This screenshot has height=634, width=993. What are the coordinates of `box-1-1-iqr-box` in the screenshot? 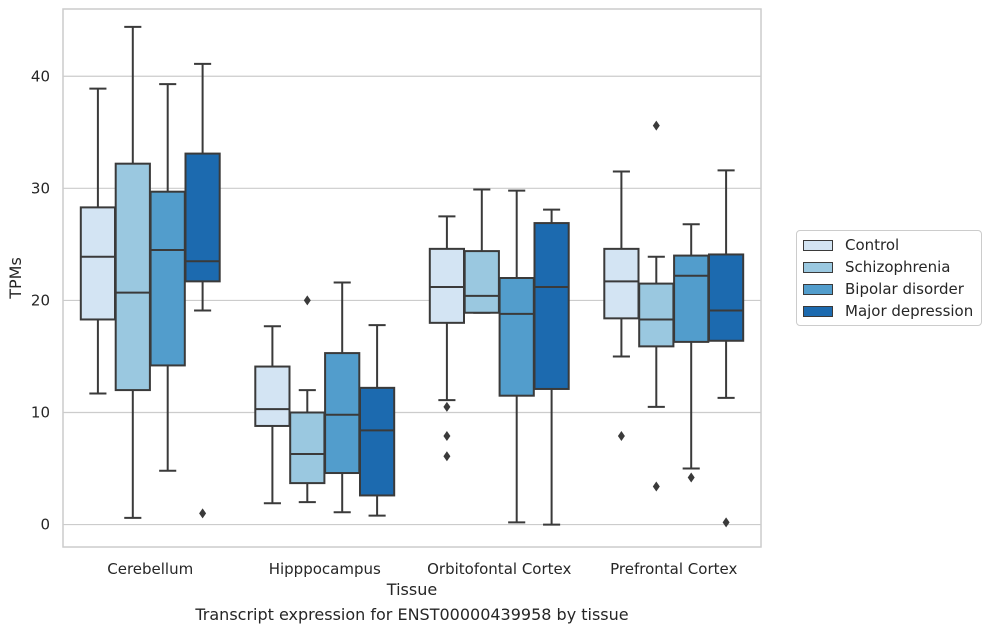 It's located at (307, 448).